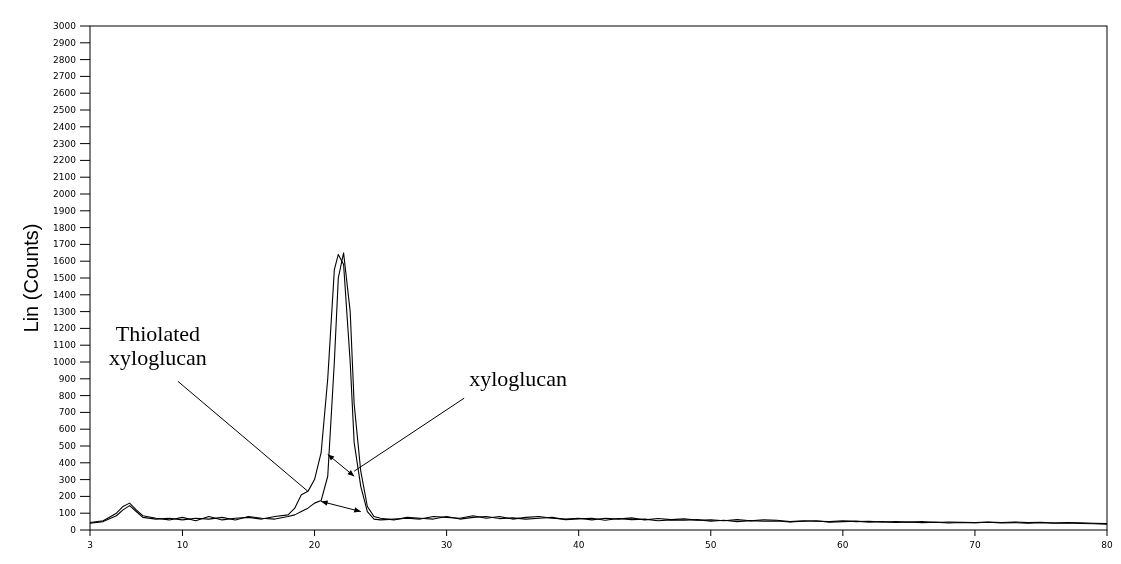 This screenshot has width=1121, height=564. I want to click on x-tick-label: 80, so click(1107, 545).